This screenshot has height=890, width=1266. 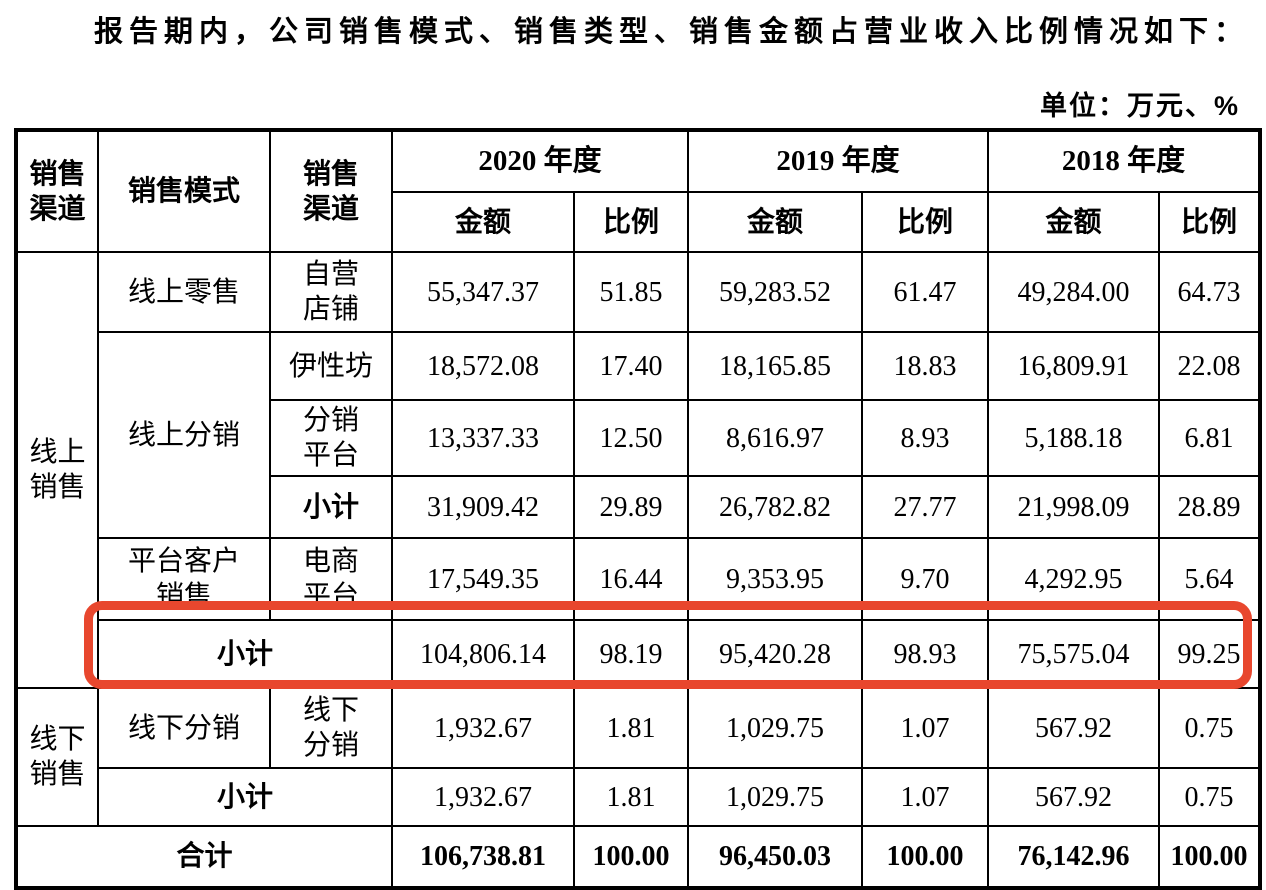 What do you see at coordinates (184, 292) in the screenshot?
I see `cell-mode-online-retail: 线上零售` at bounding box center [184, 292].